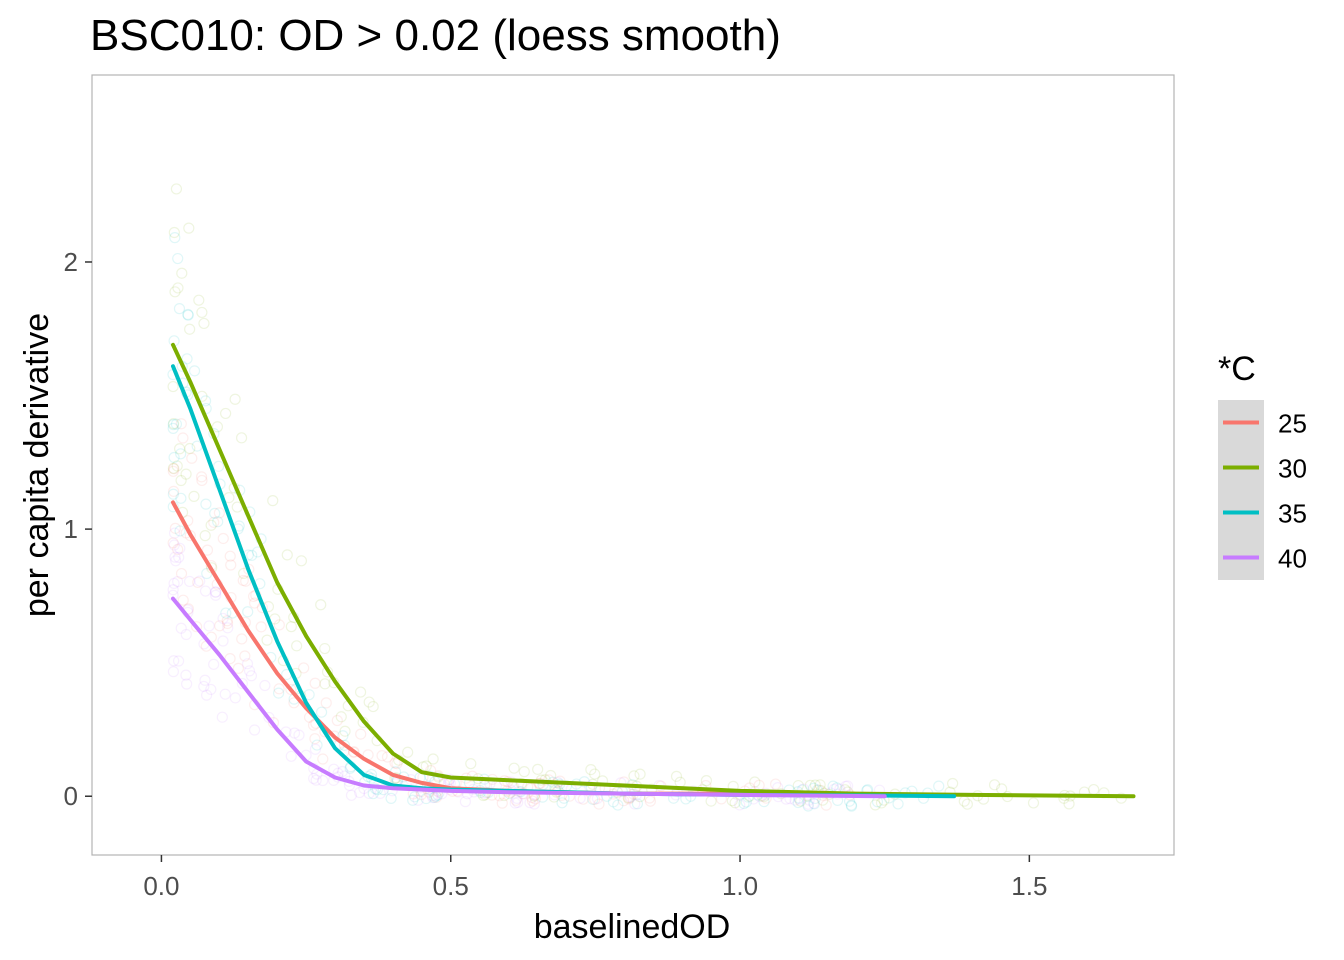 This screenshot has width=1344, height=960. I want to click on x-axis: 0.0 0.5 1.0 1.5, so click(595, 878).